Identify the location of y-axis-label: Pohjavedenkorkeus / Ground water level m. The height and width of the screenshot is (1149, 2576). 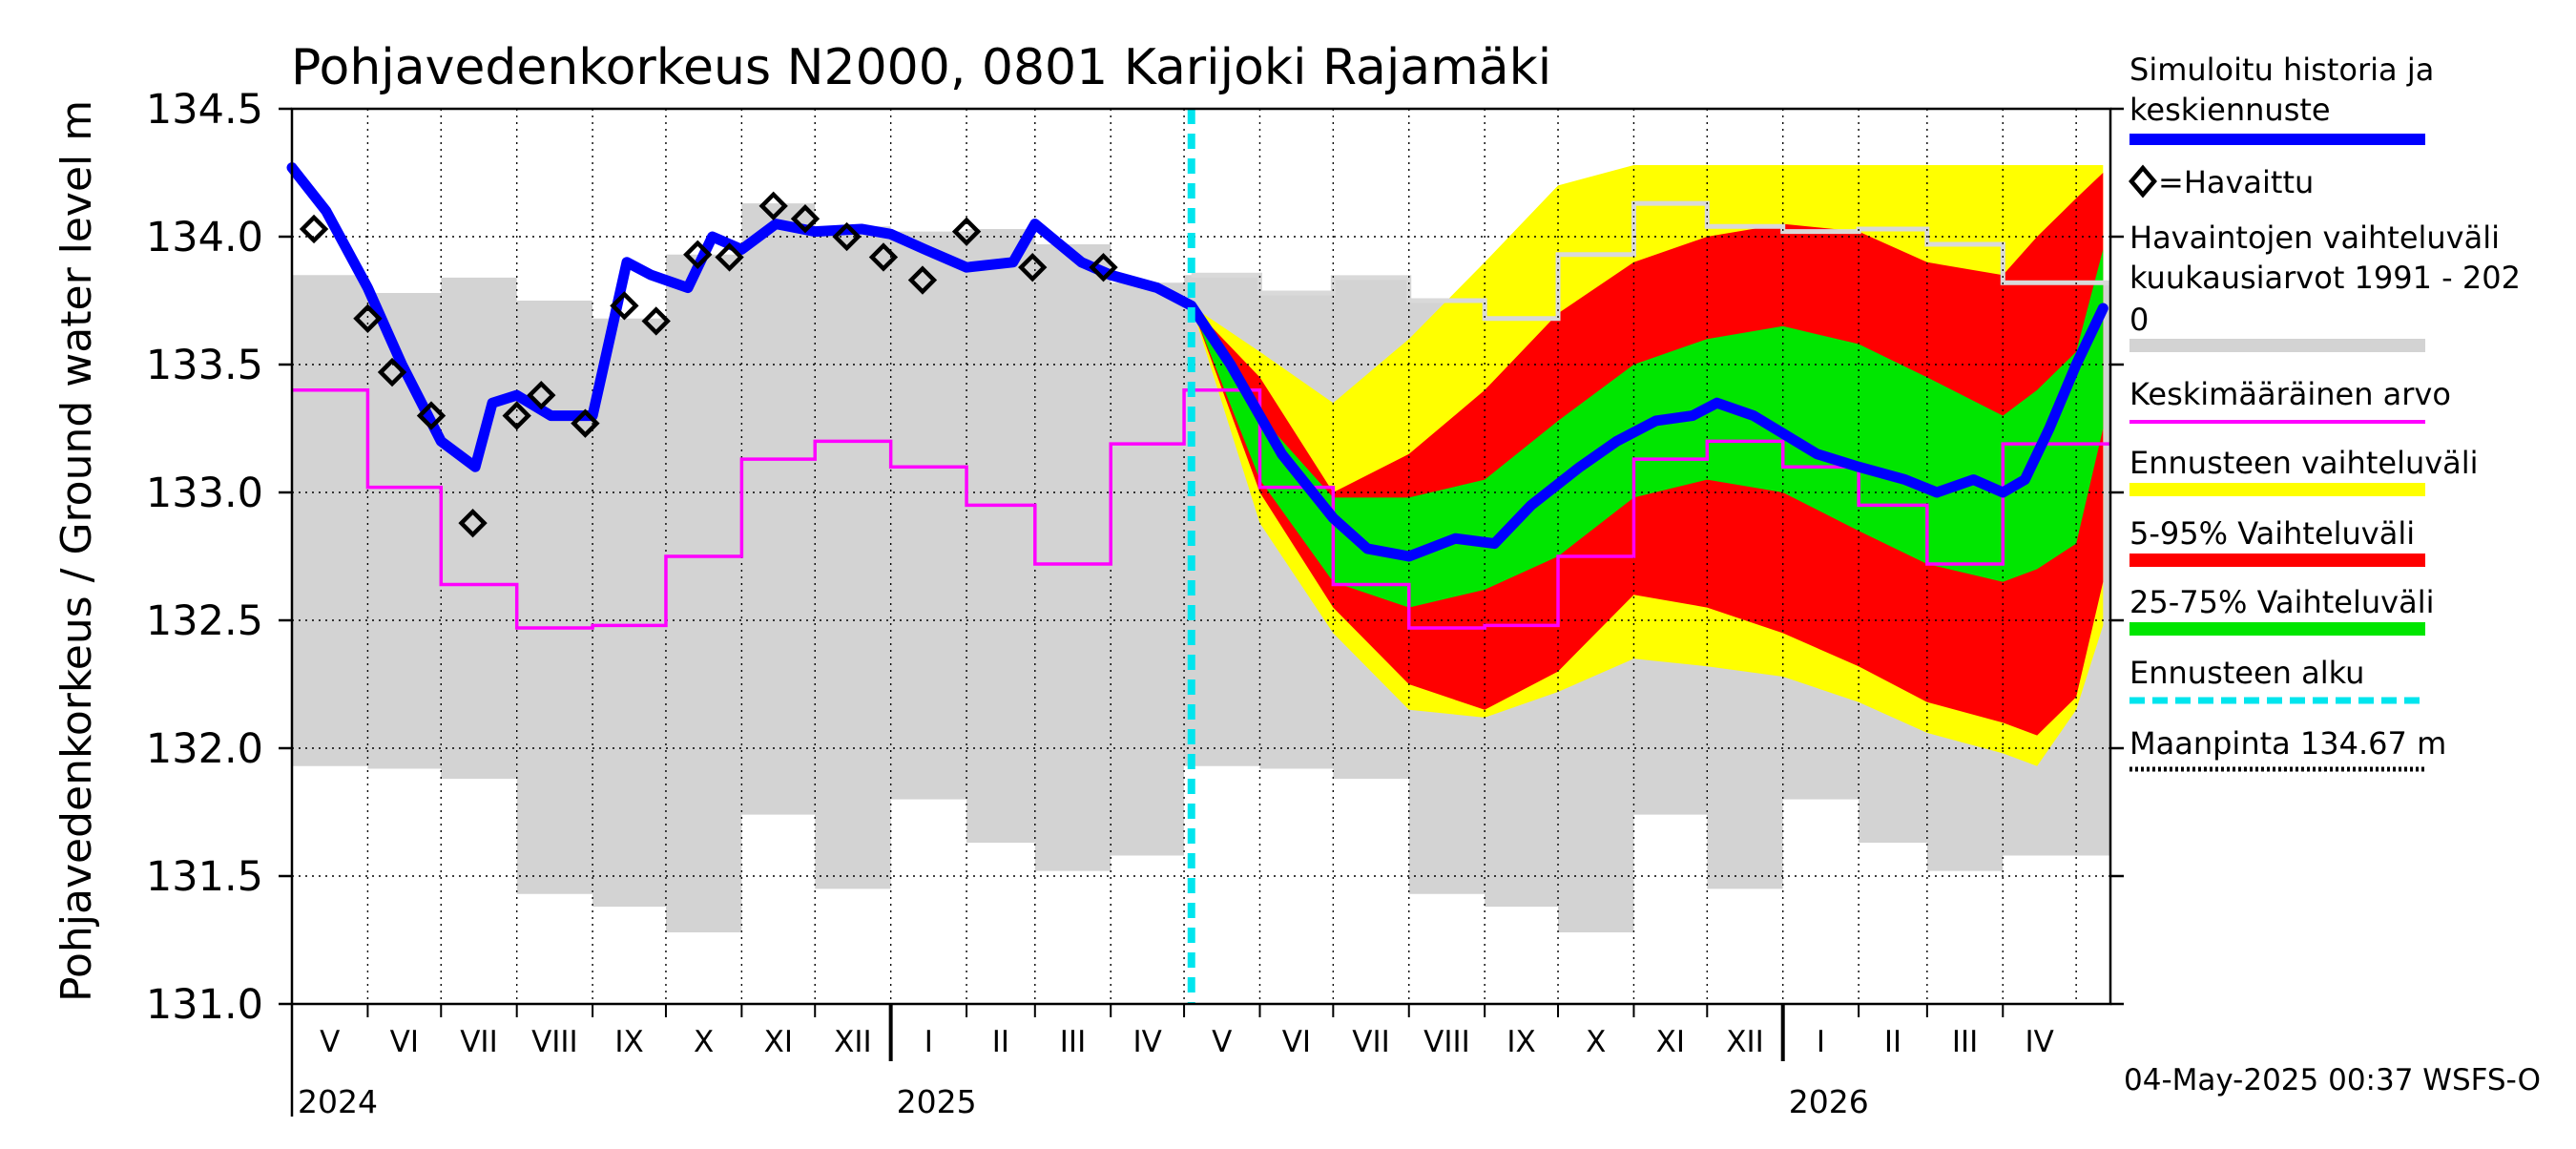
(76, 551).